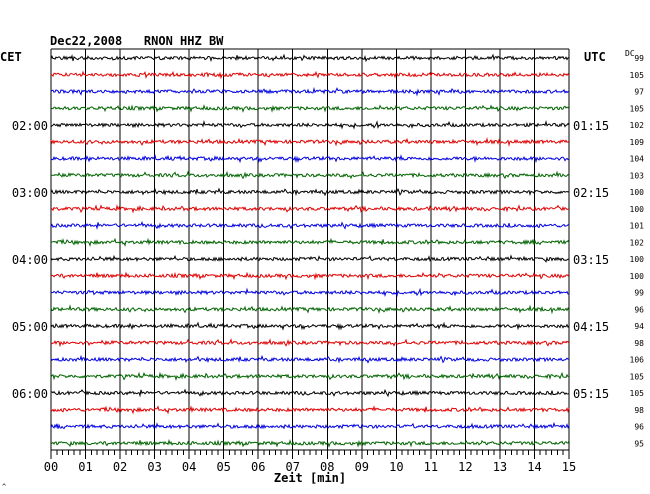  I want to click on corner-mark: ^, so click(4, 487).